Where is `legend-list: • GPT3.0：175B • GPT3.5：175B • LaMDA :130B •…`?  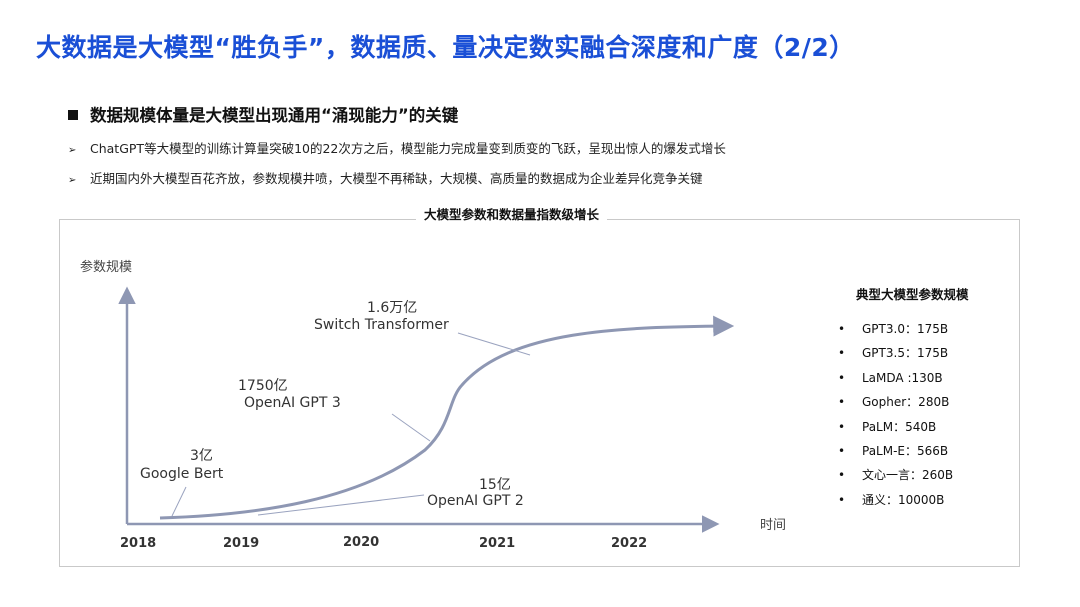 legend-list: • GPT3.0：175B • GPT3.5：175B • LaMDA :130B •… is located at coordinates (928, 414).